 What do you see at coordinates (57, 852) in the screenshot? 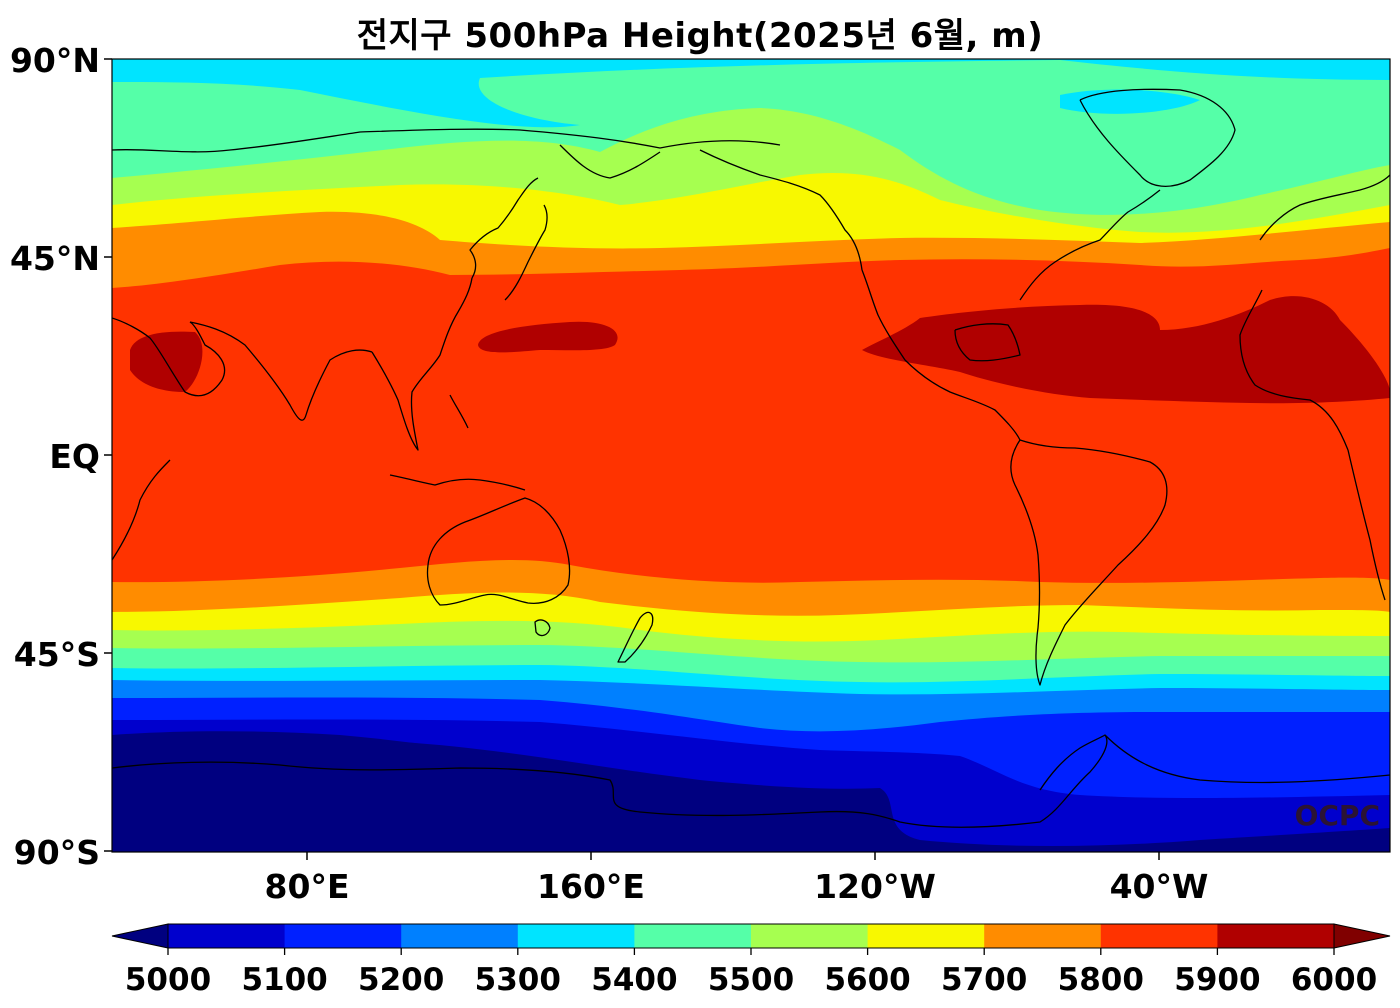
I see `lat-label-90s: 90°S` at bounding box center [57, 852].